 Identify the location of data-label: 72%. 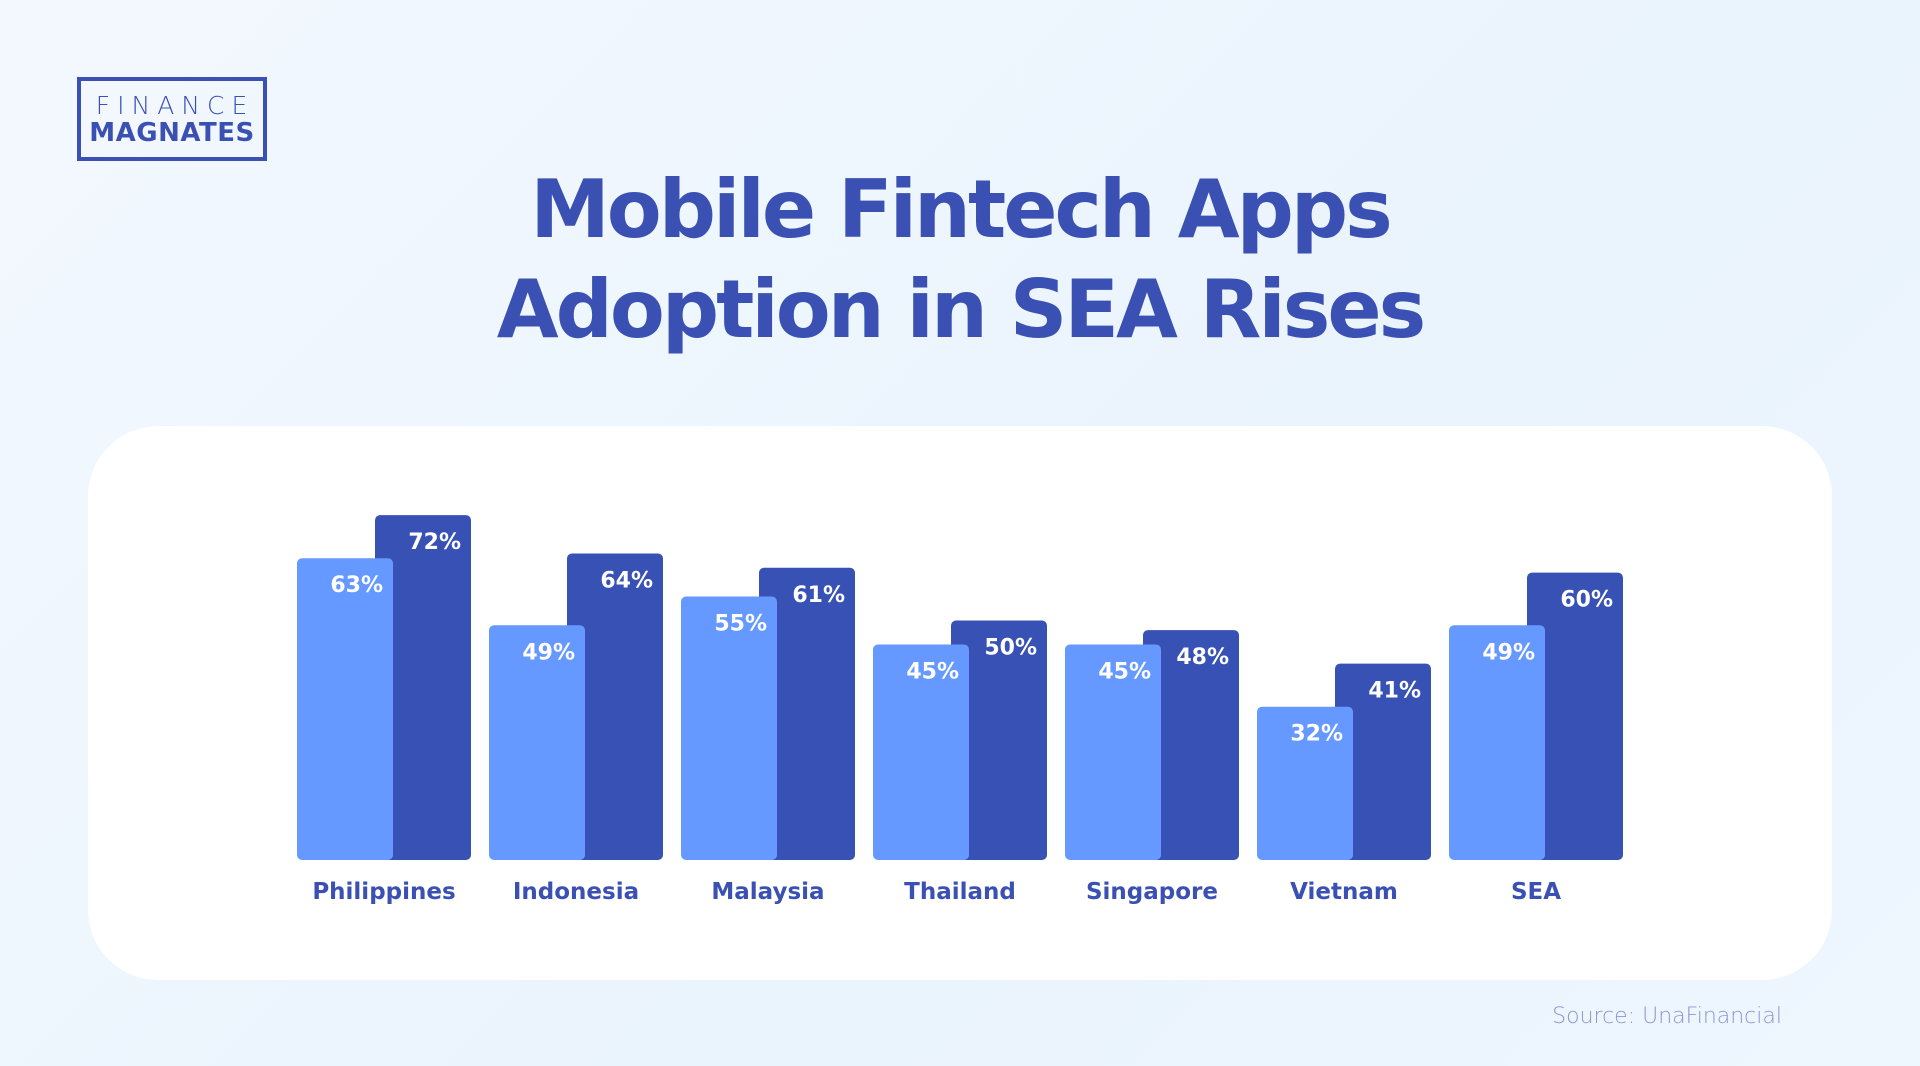
(434, 542).